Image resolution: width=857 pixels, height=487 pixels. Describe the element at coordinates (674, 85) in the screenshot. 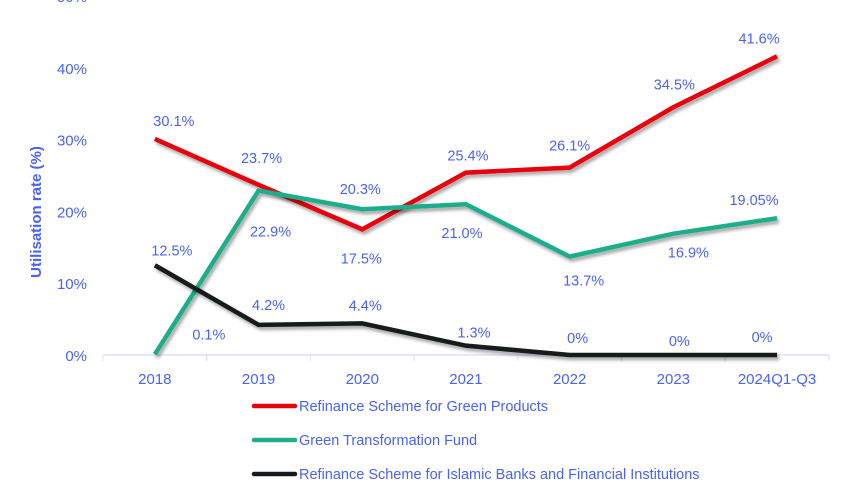

I see `data-label: 34.5%` at that location.